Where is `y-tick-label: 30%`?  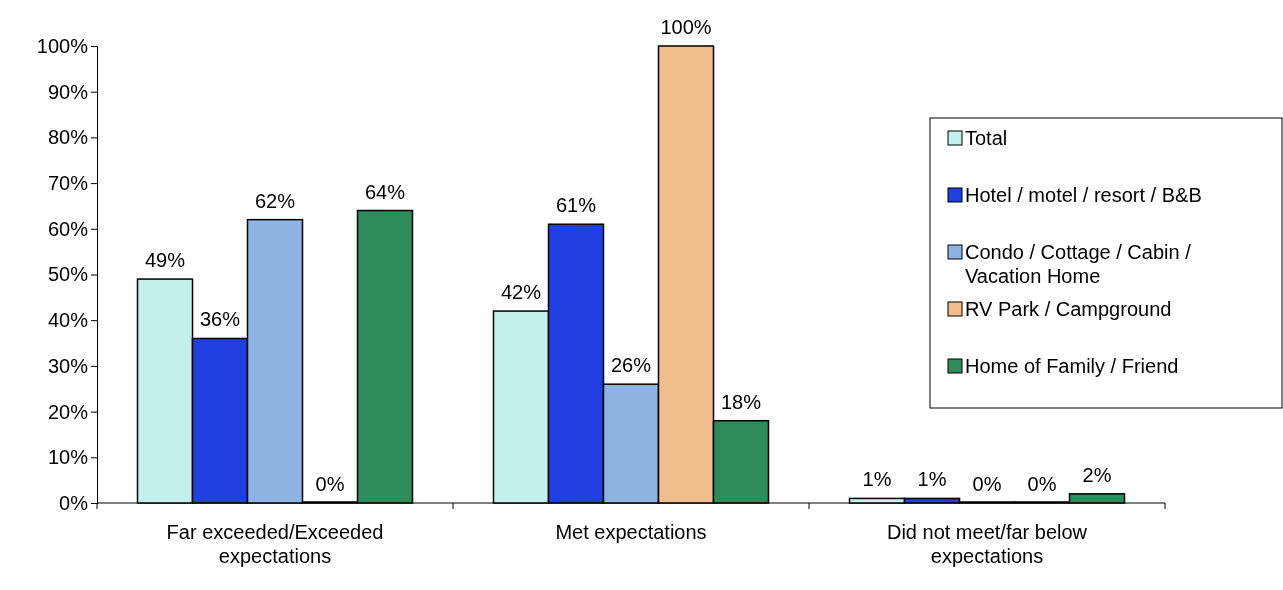 y-tick-label: 30% is located at coordinates (68, 365).